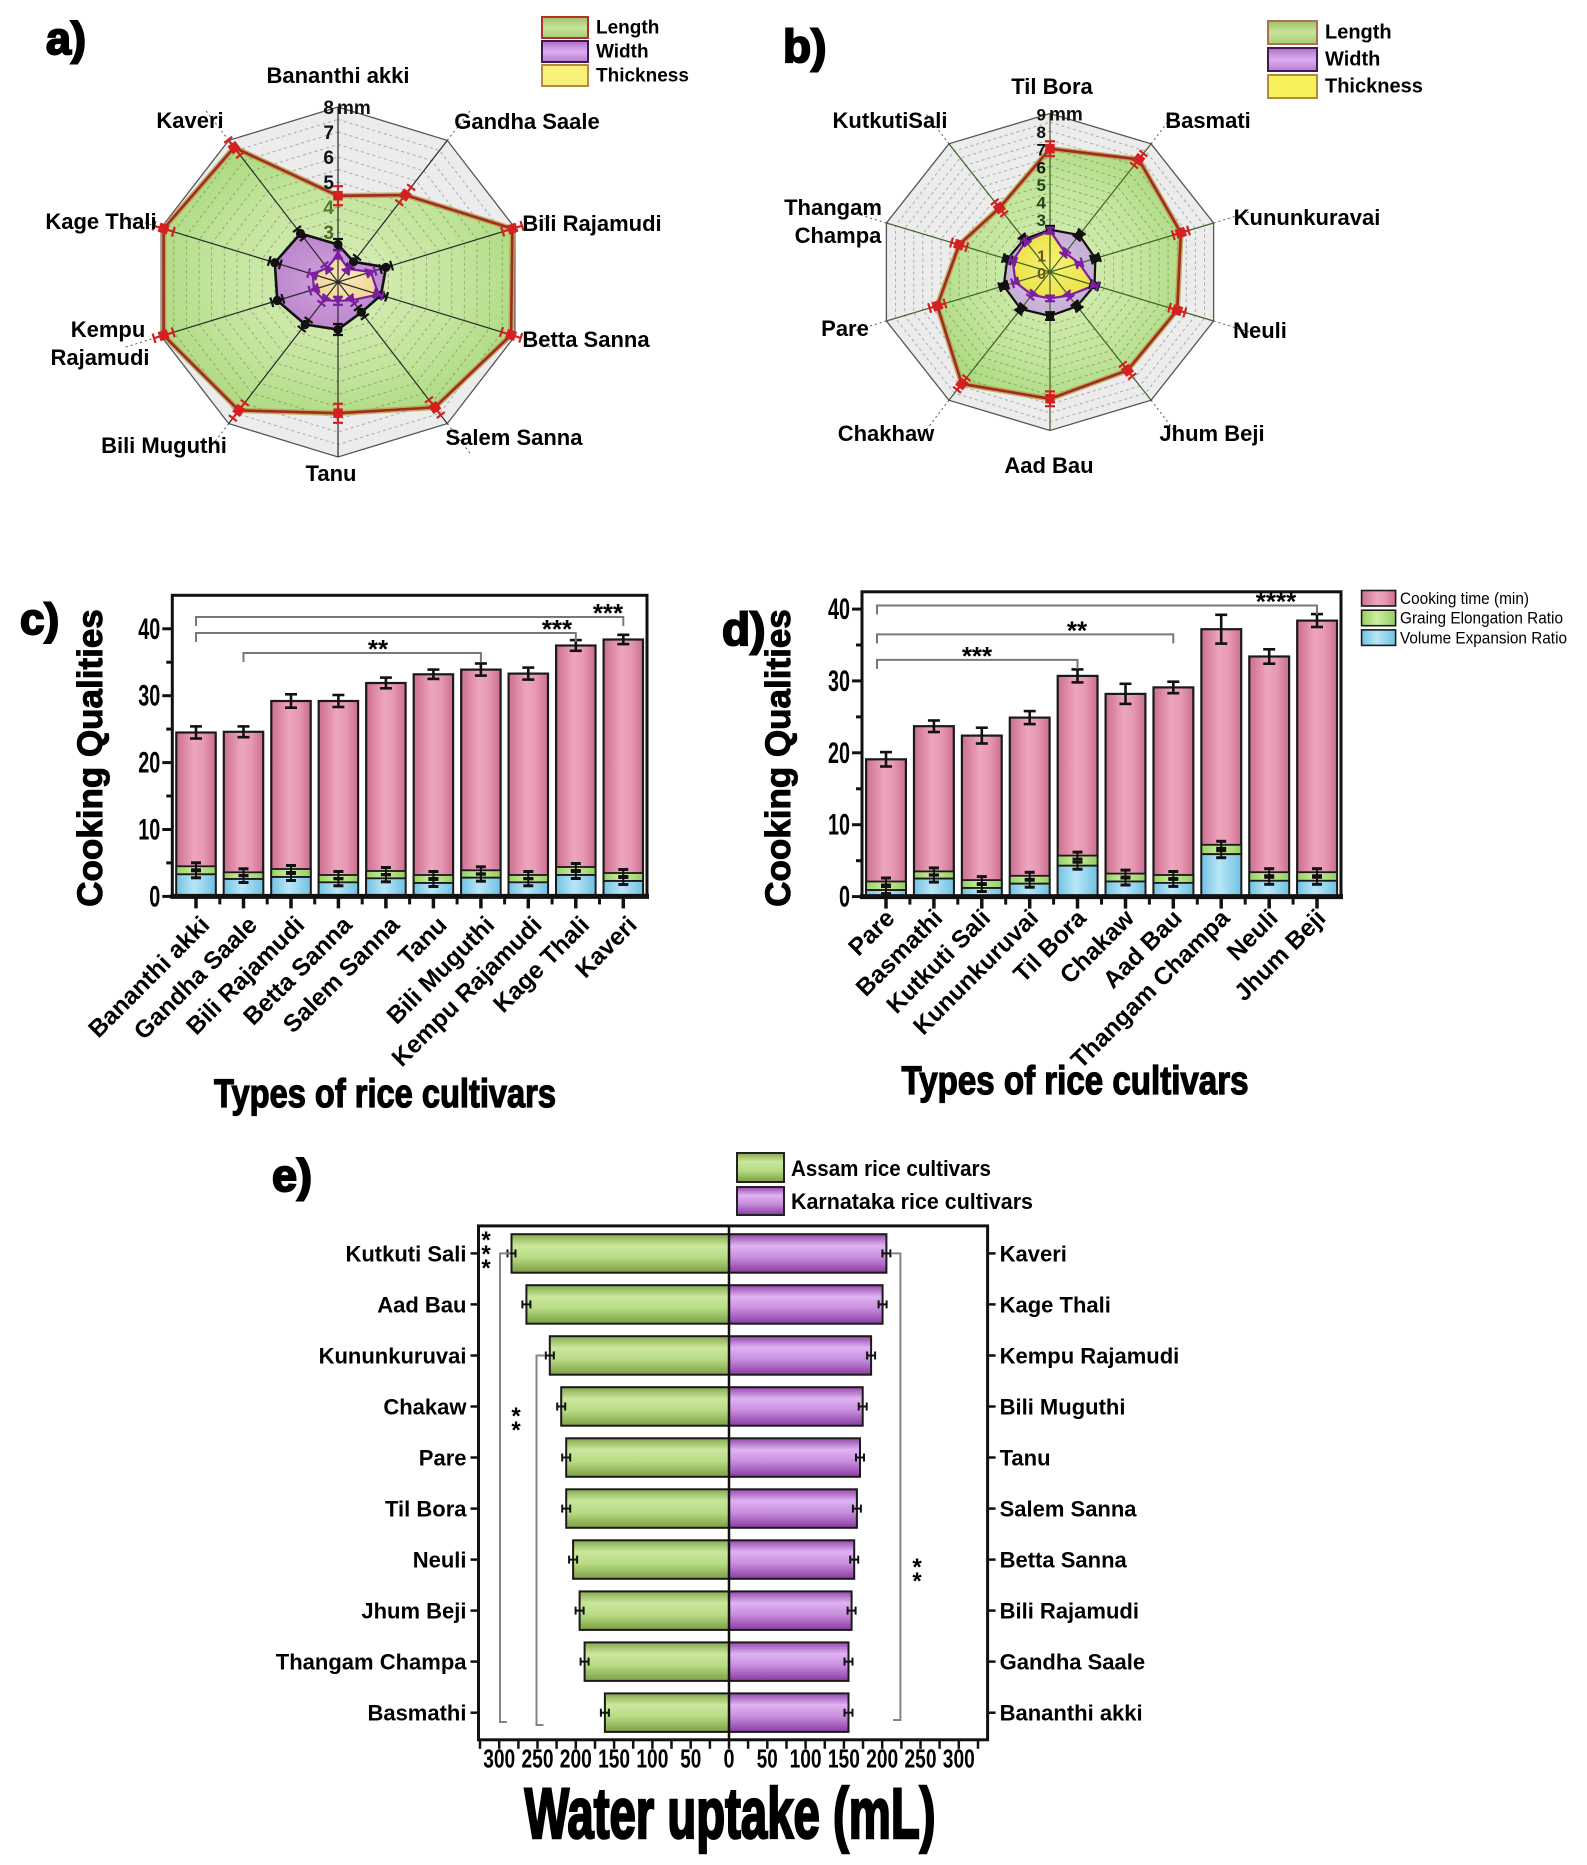  What do you see at coordinates (1464, 599) in the screenshot?
I see `svg-text: Cooking time (min)` at bounding box center [1464, 599].